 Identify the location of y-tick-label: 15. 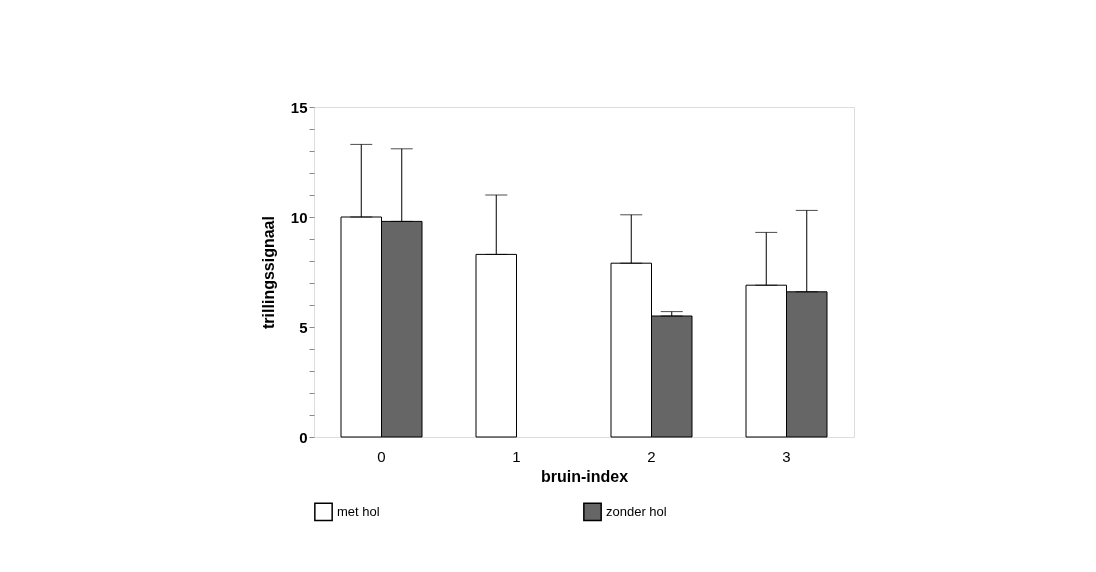
(299, 107).